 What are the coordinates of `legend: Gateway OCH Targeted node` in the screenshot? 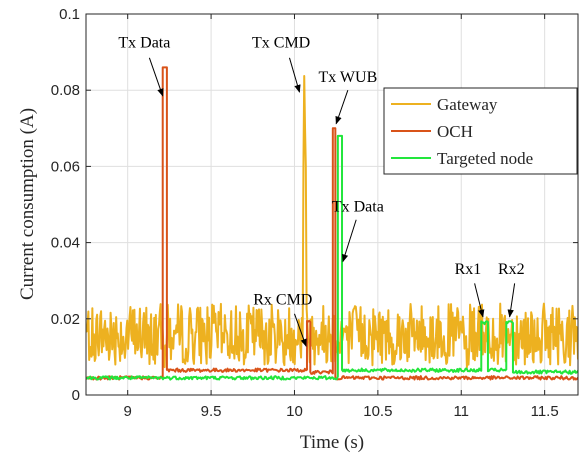 It's located at (480, 131).